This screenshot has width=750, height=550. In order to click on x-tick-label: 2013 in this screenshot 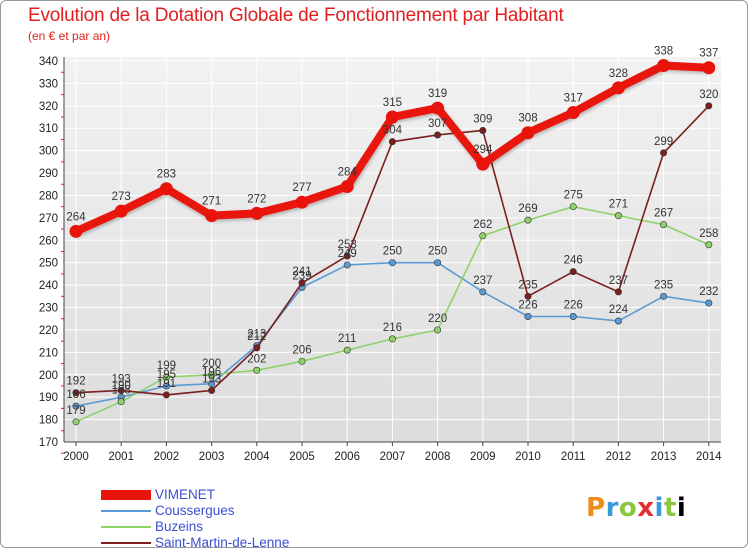, I will do `click(664, 457)`.